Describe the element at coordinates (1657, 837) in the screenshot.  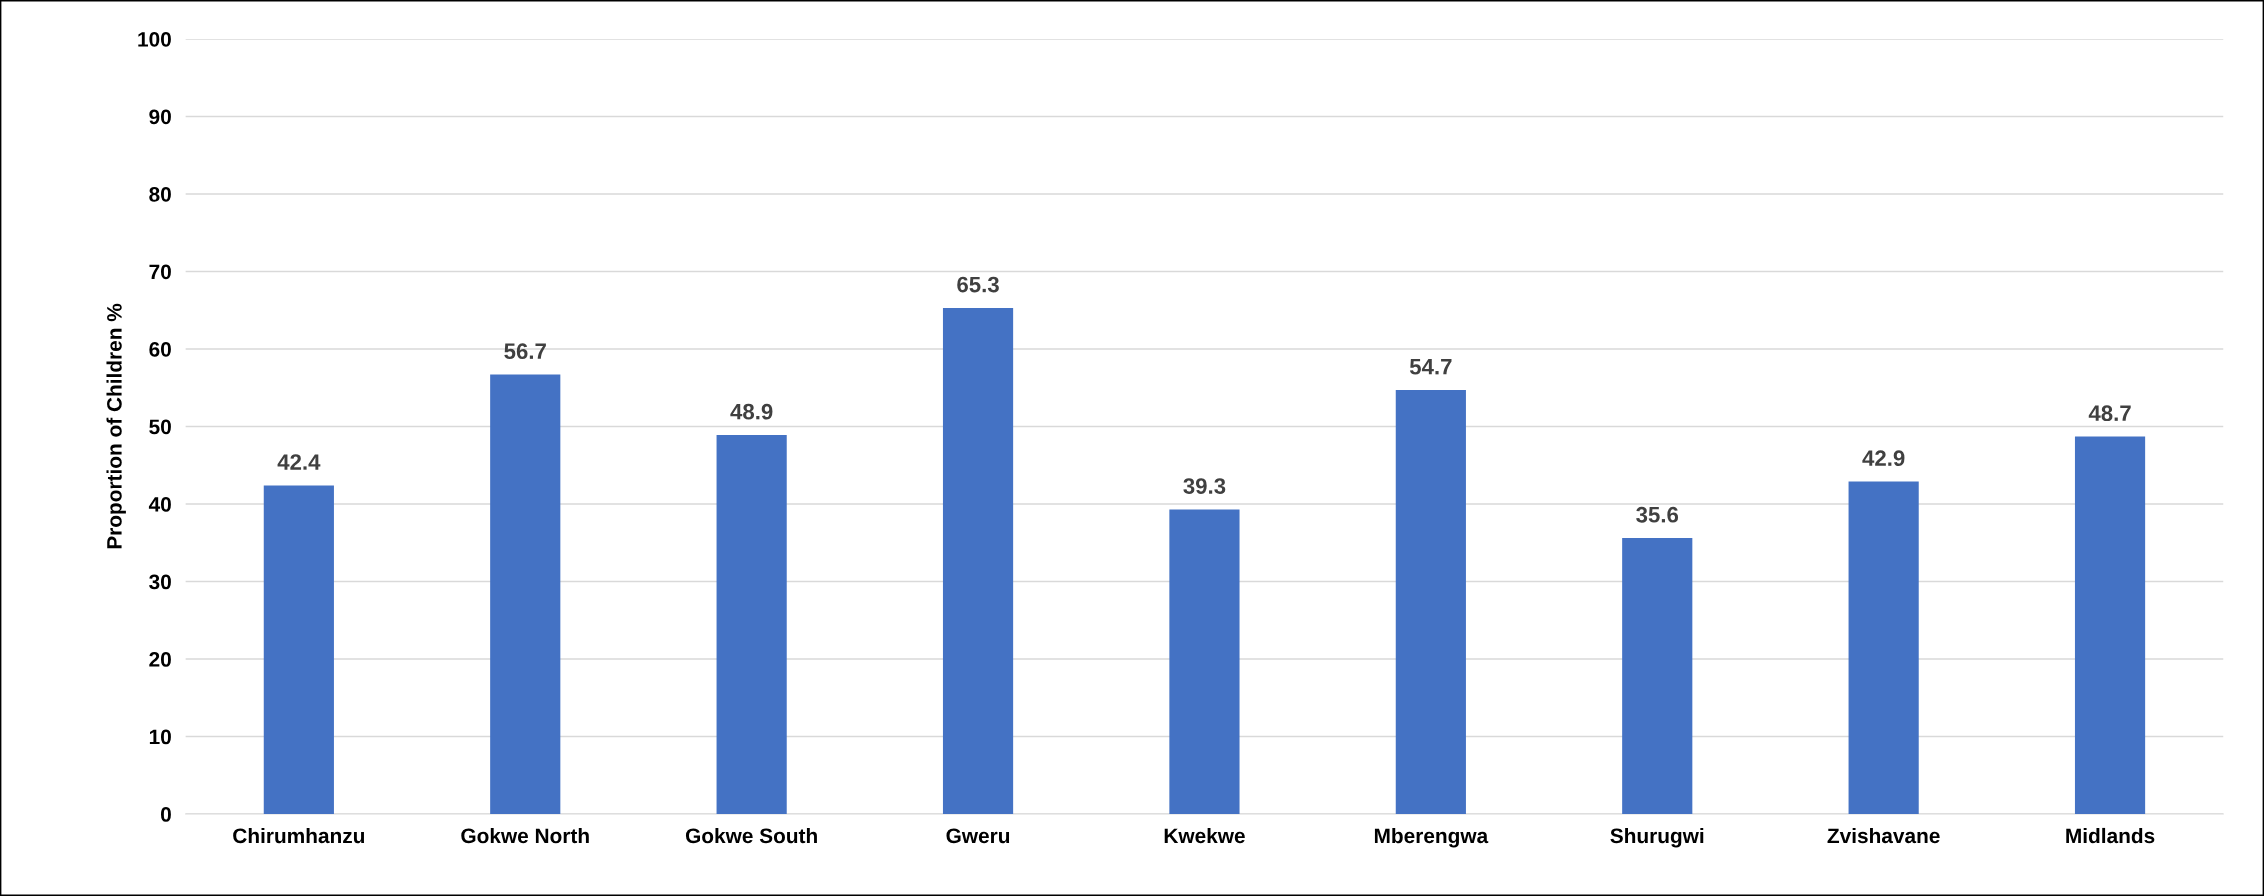
I see `x-tick-label: Shurugwi` at that location.